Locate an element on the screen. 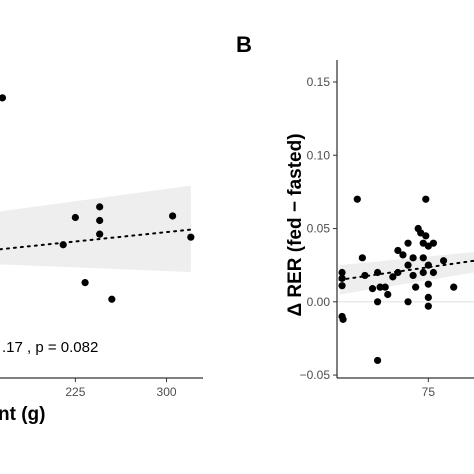 This screenshot has height=474, width=474. left-ci-band is located at coordinates (95, 228).